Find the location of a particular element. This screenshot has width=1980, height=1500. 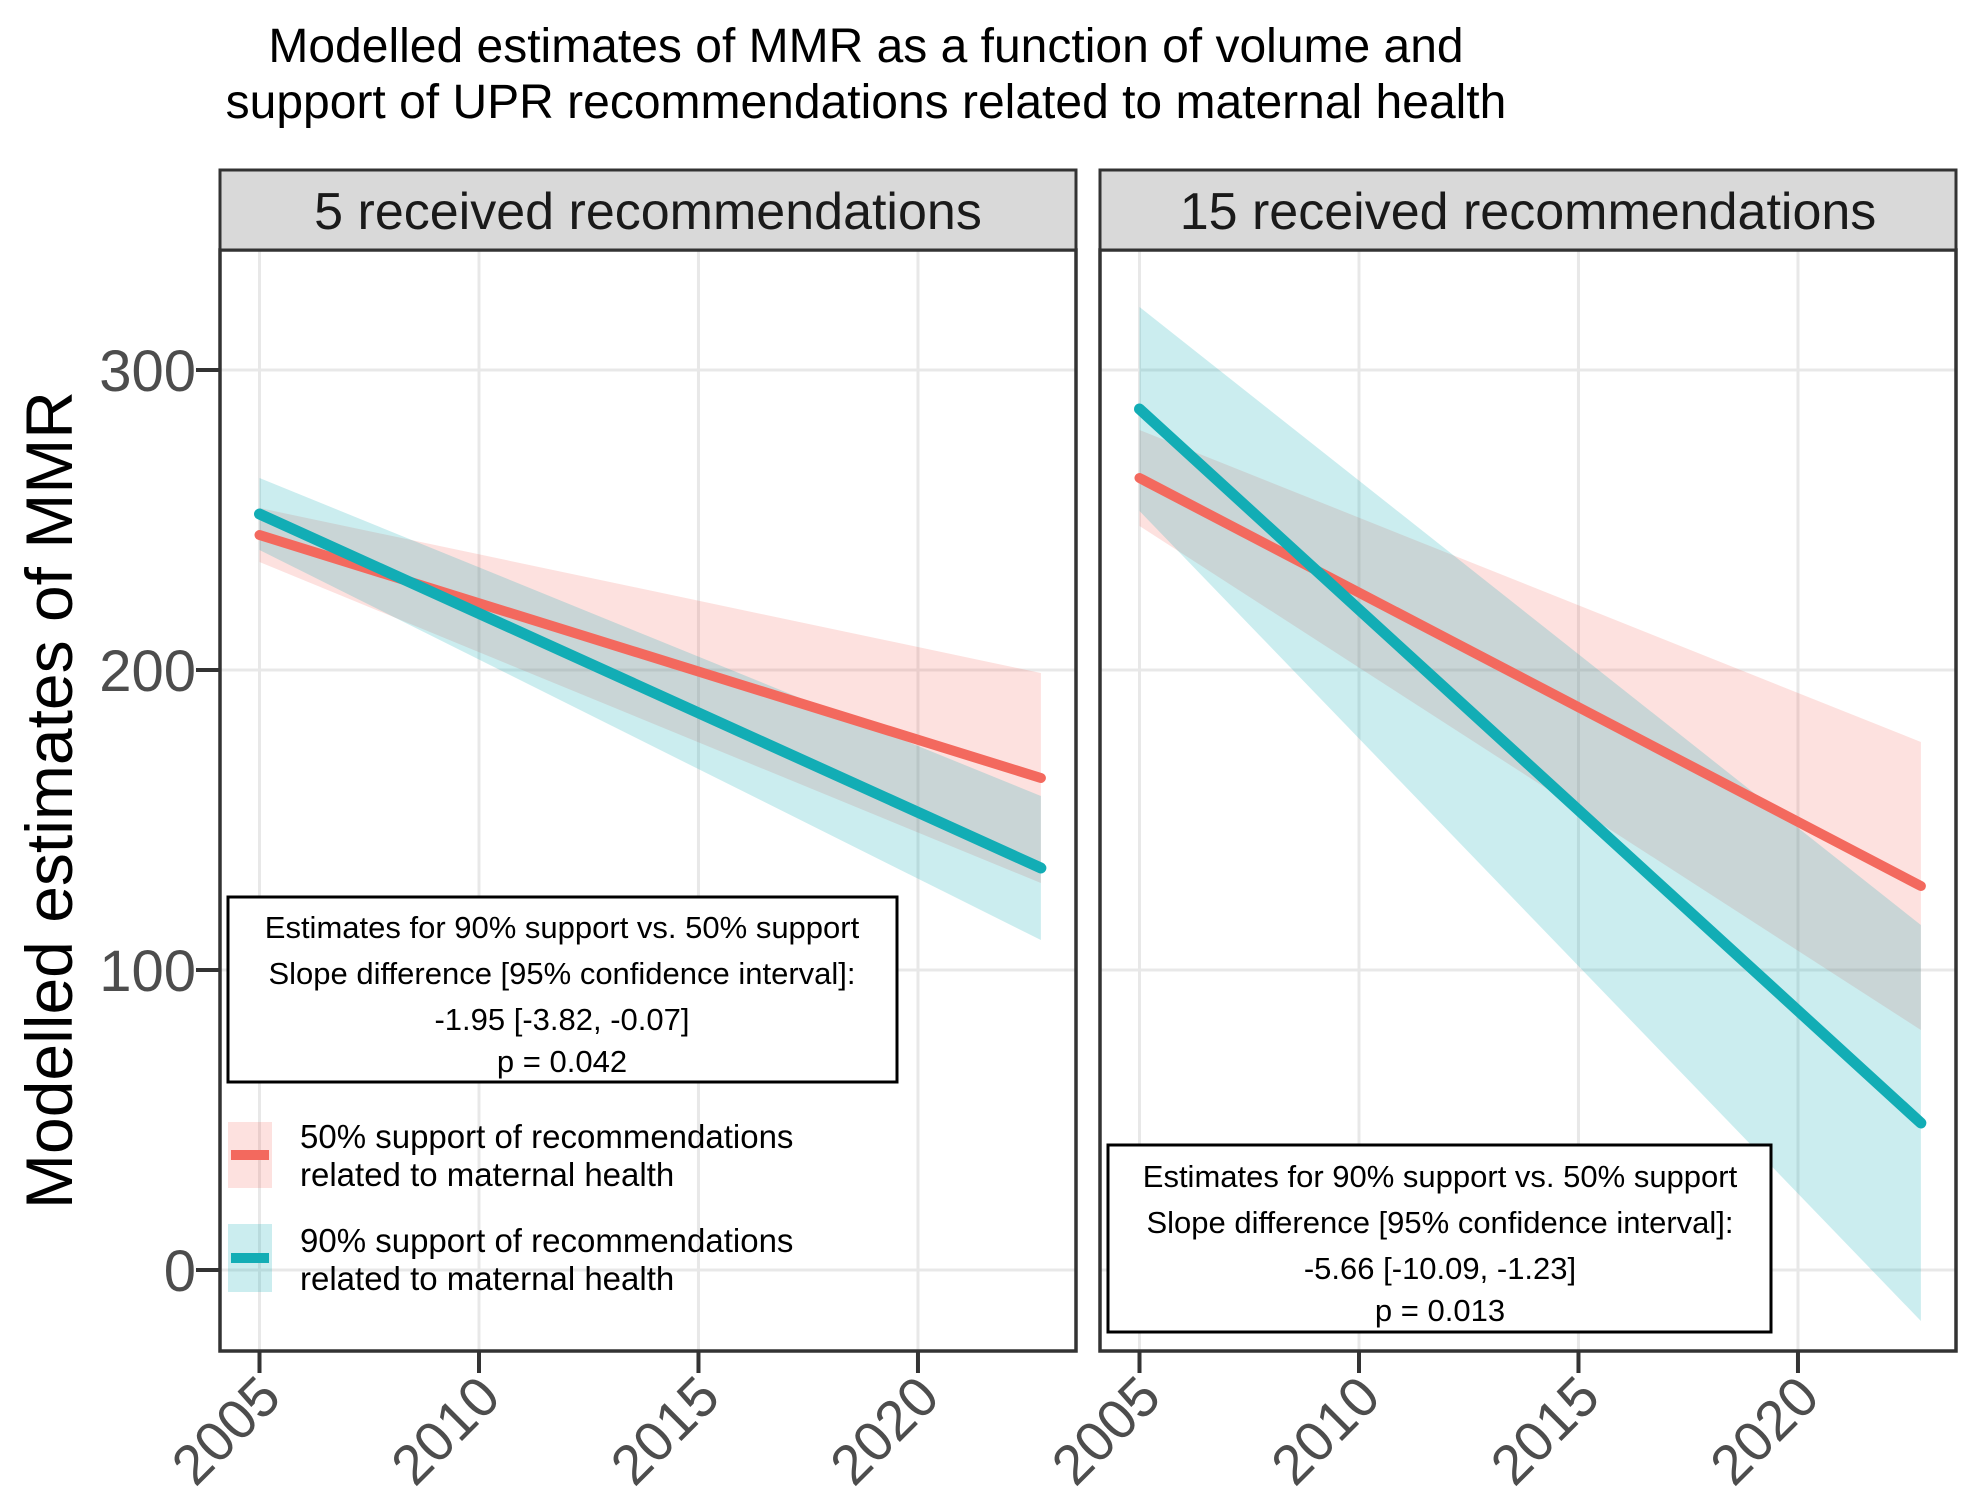

y-axis-tick-label: 200 is located at coordinates (147, 671).